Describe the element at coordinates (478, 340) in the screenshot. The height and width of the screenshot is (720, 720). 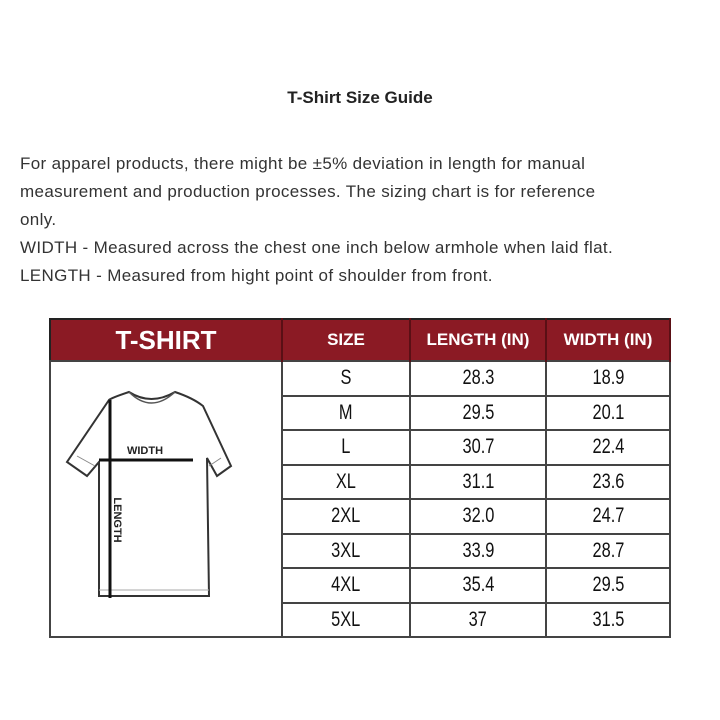
I see `header-length: LENGTH (IN)` at that location.